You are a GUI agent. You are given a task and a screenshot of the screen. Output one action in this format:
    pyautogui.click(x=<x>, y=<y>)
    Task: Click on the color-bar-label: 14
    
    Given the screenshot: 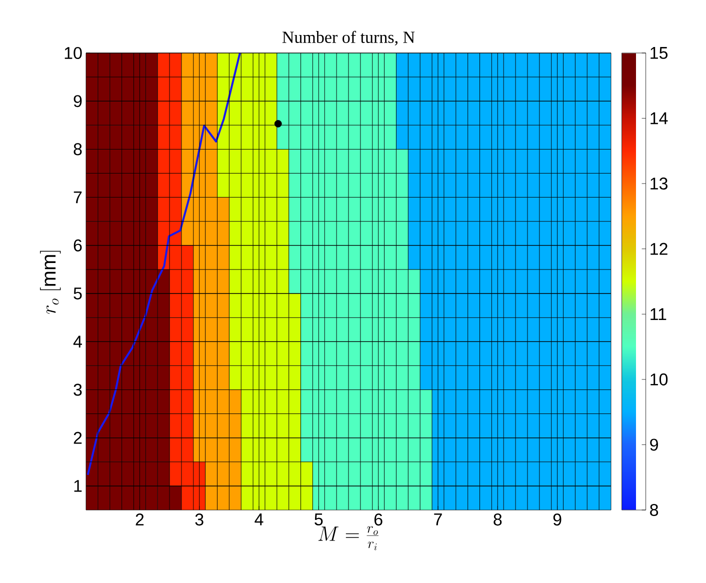 What is the action you would take?
    pyautogui.click(x=659, y=118)
    